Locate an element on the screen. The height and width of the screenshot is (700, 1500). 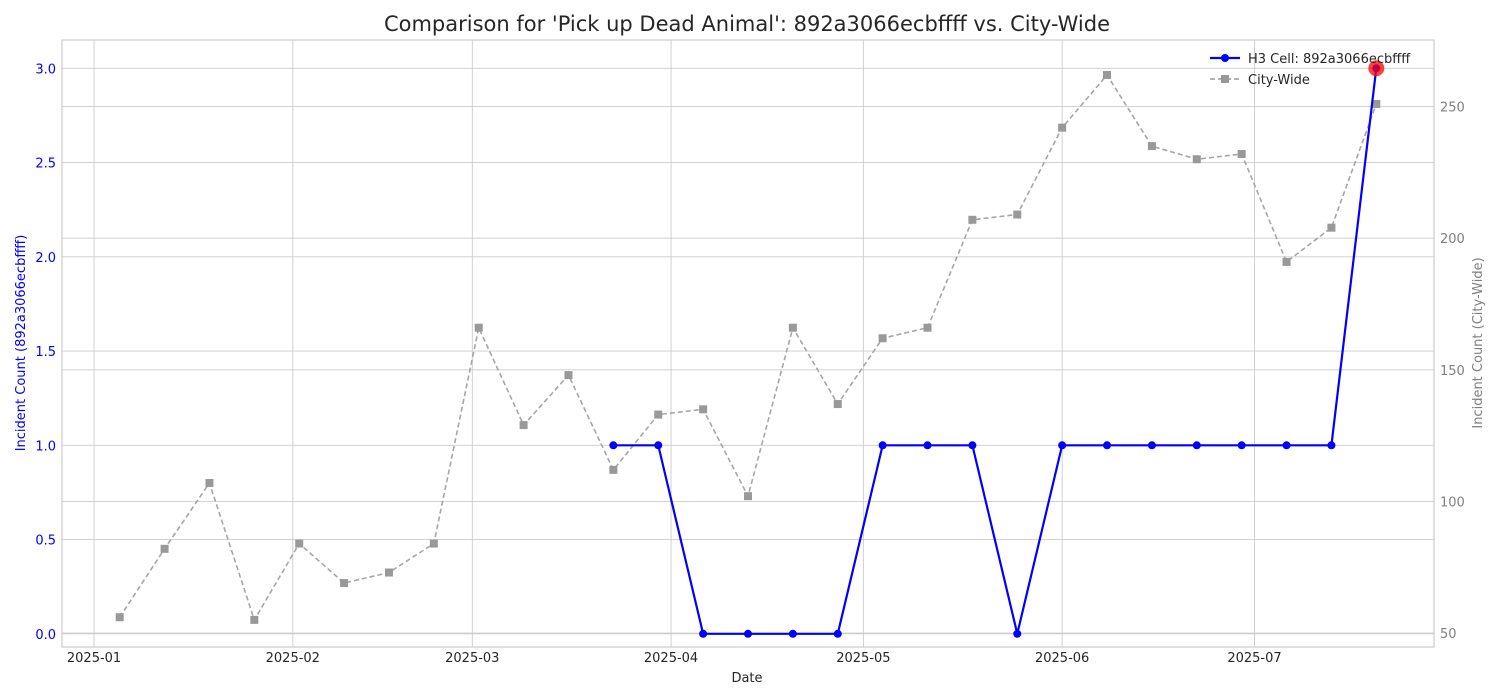
highlight is located at coordinates (1376, 68).